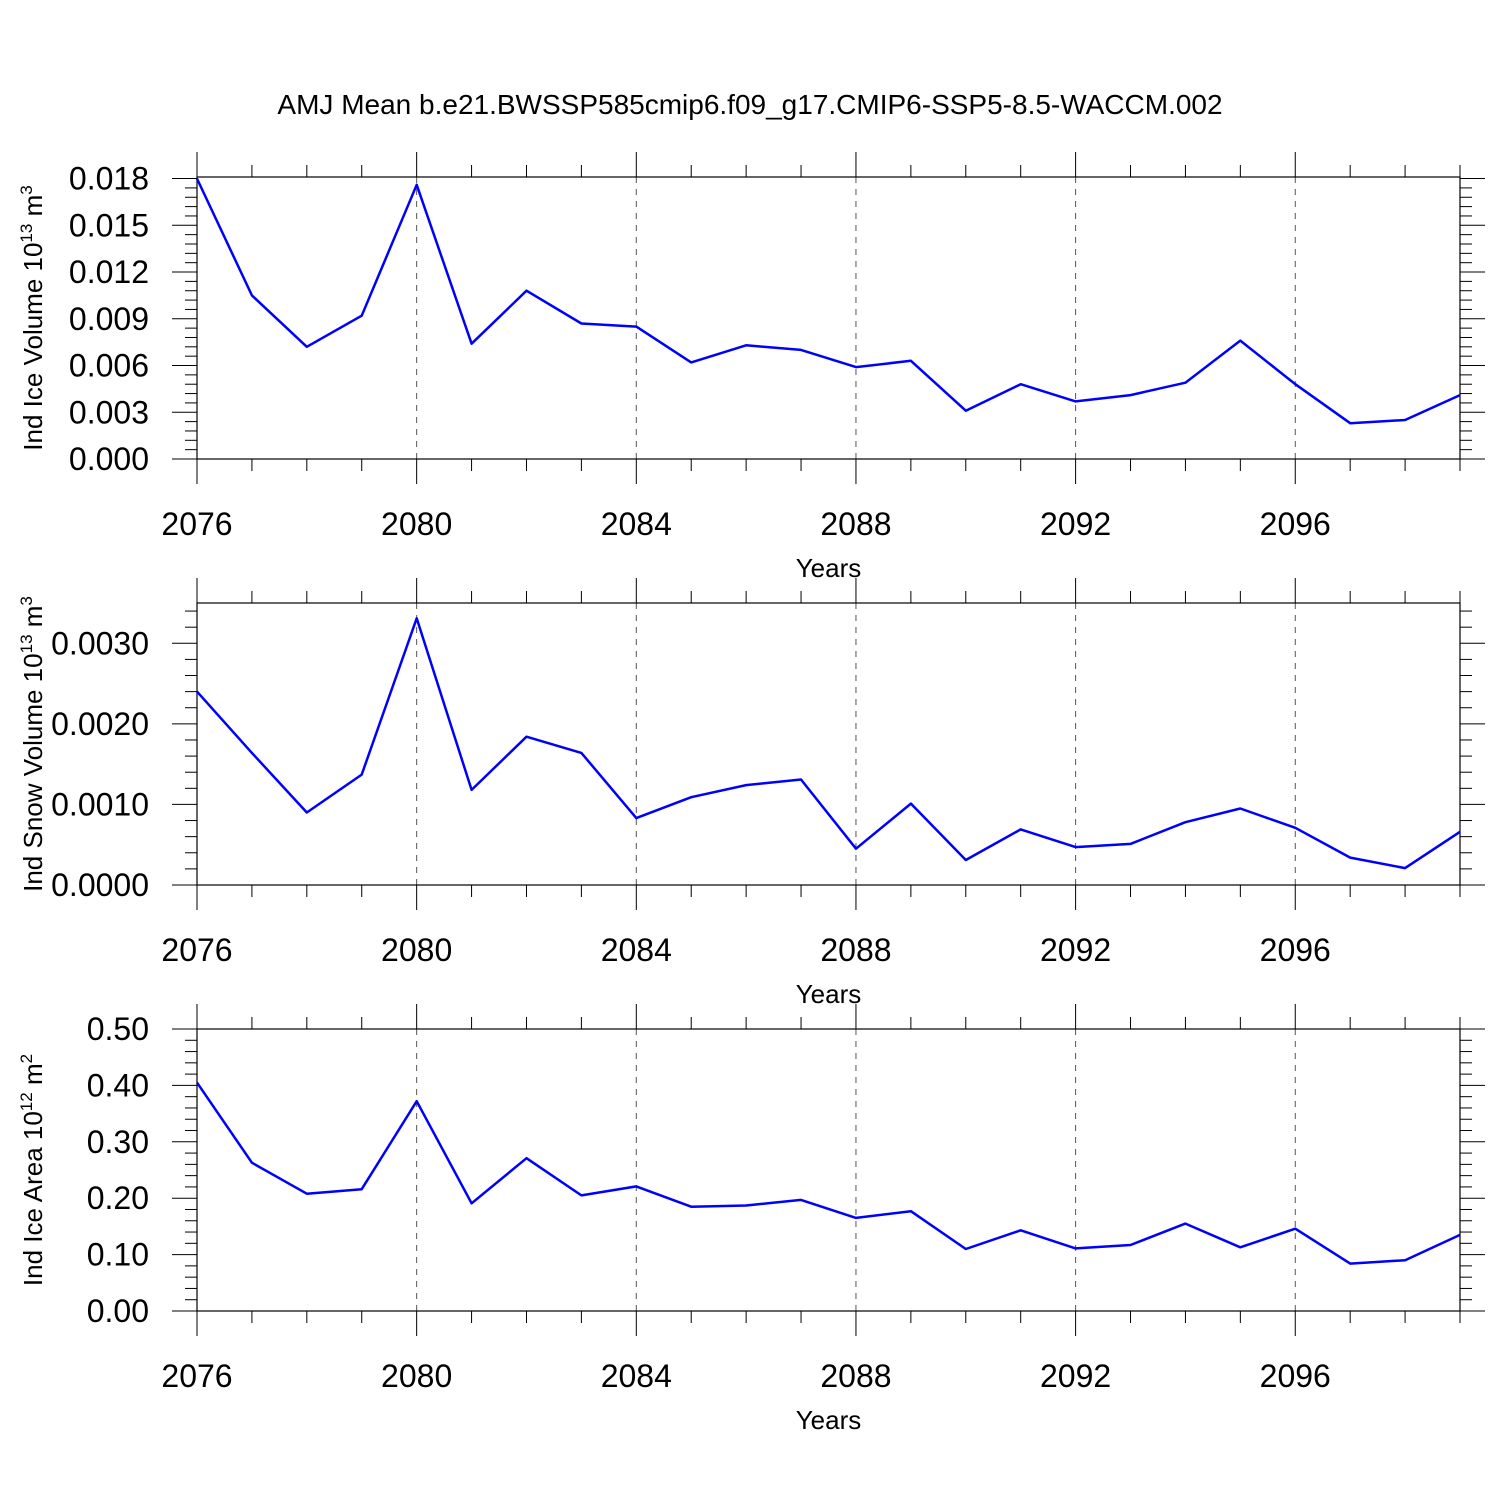  I want to click on y-tick-label: 0.0020, so click(100, 724).